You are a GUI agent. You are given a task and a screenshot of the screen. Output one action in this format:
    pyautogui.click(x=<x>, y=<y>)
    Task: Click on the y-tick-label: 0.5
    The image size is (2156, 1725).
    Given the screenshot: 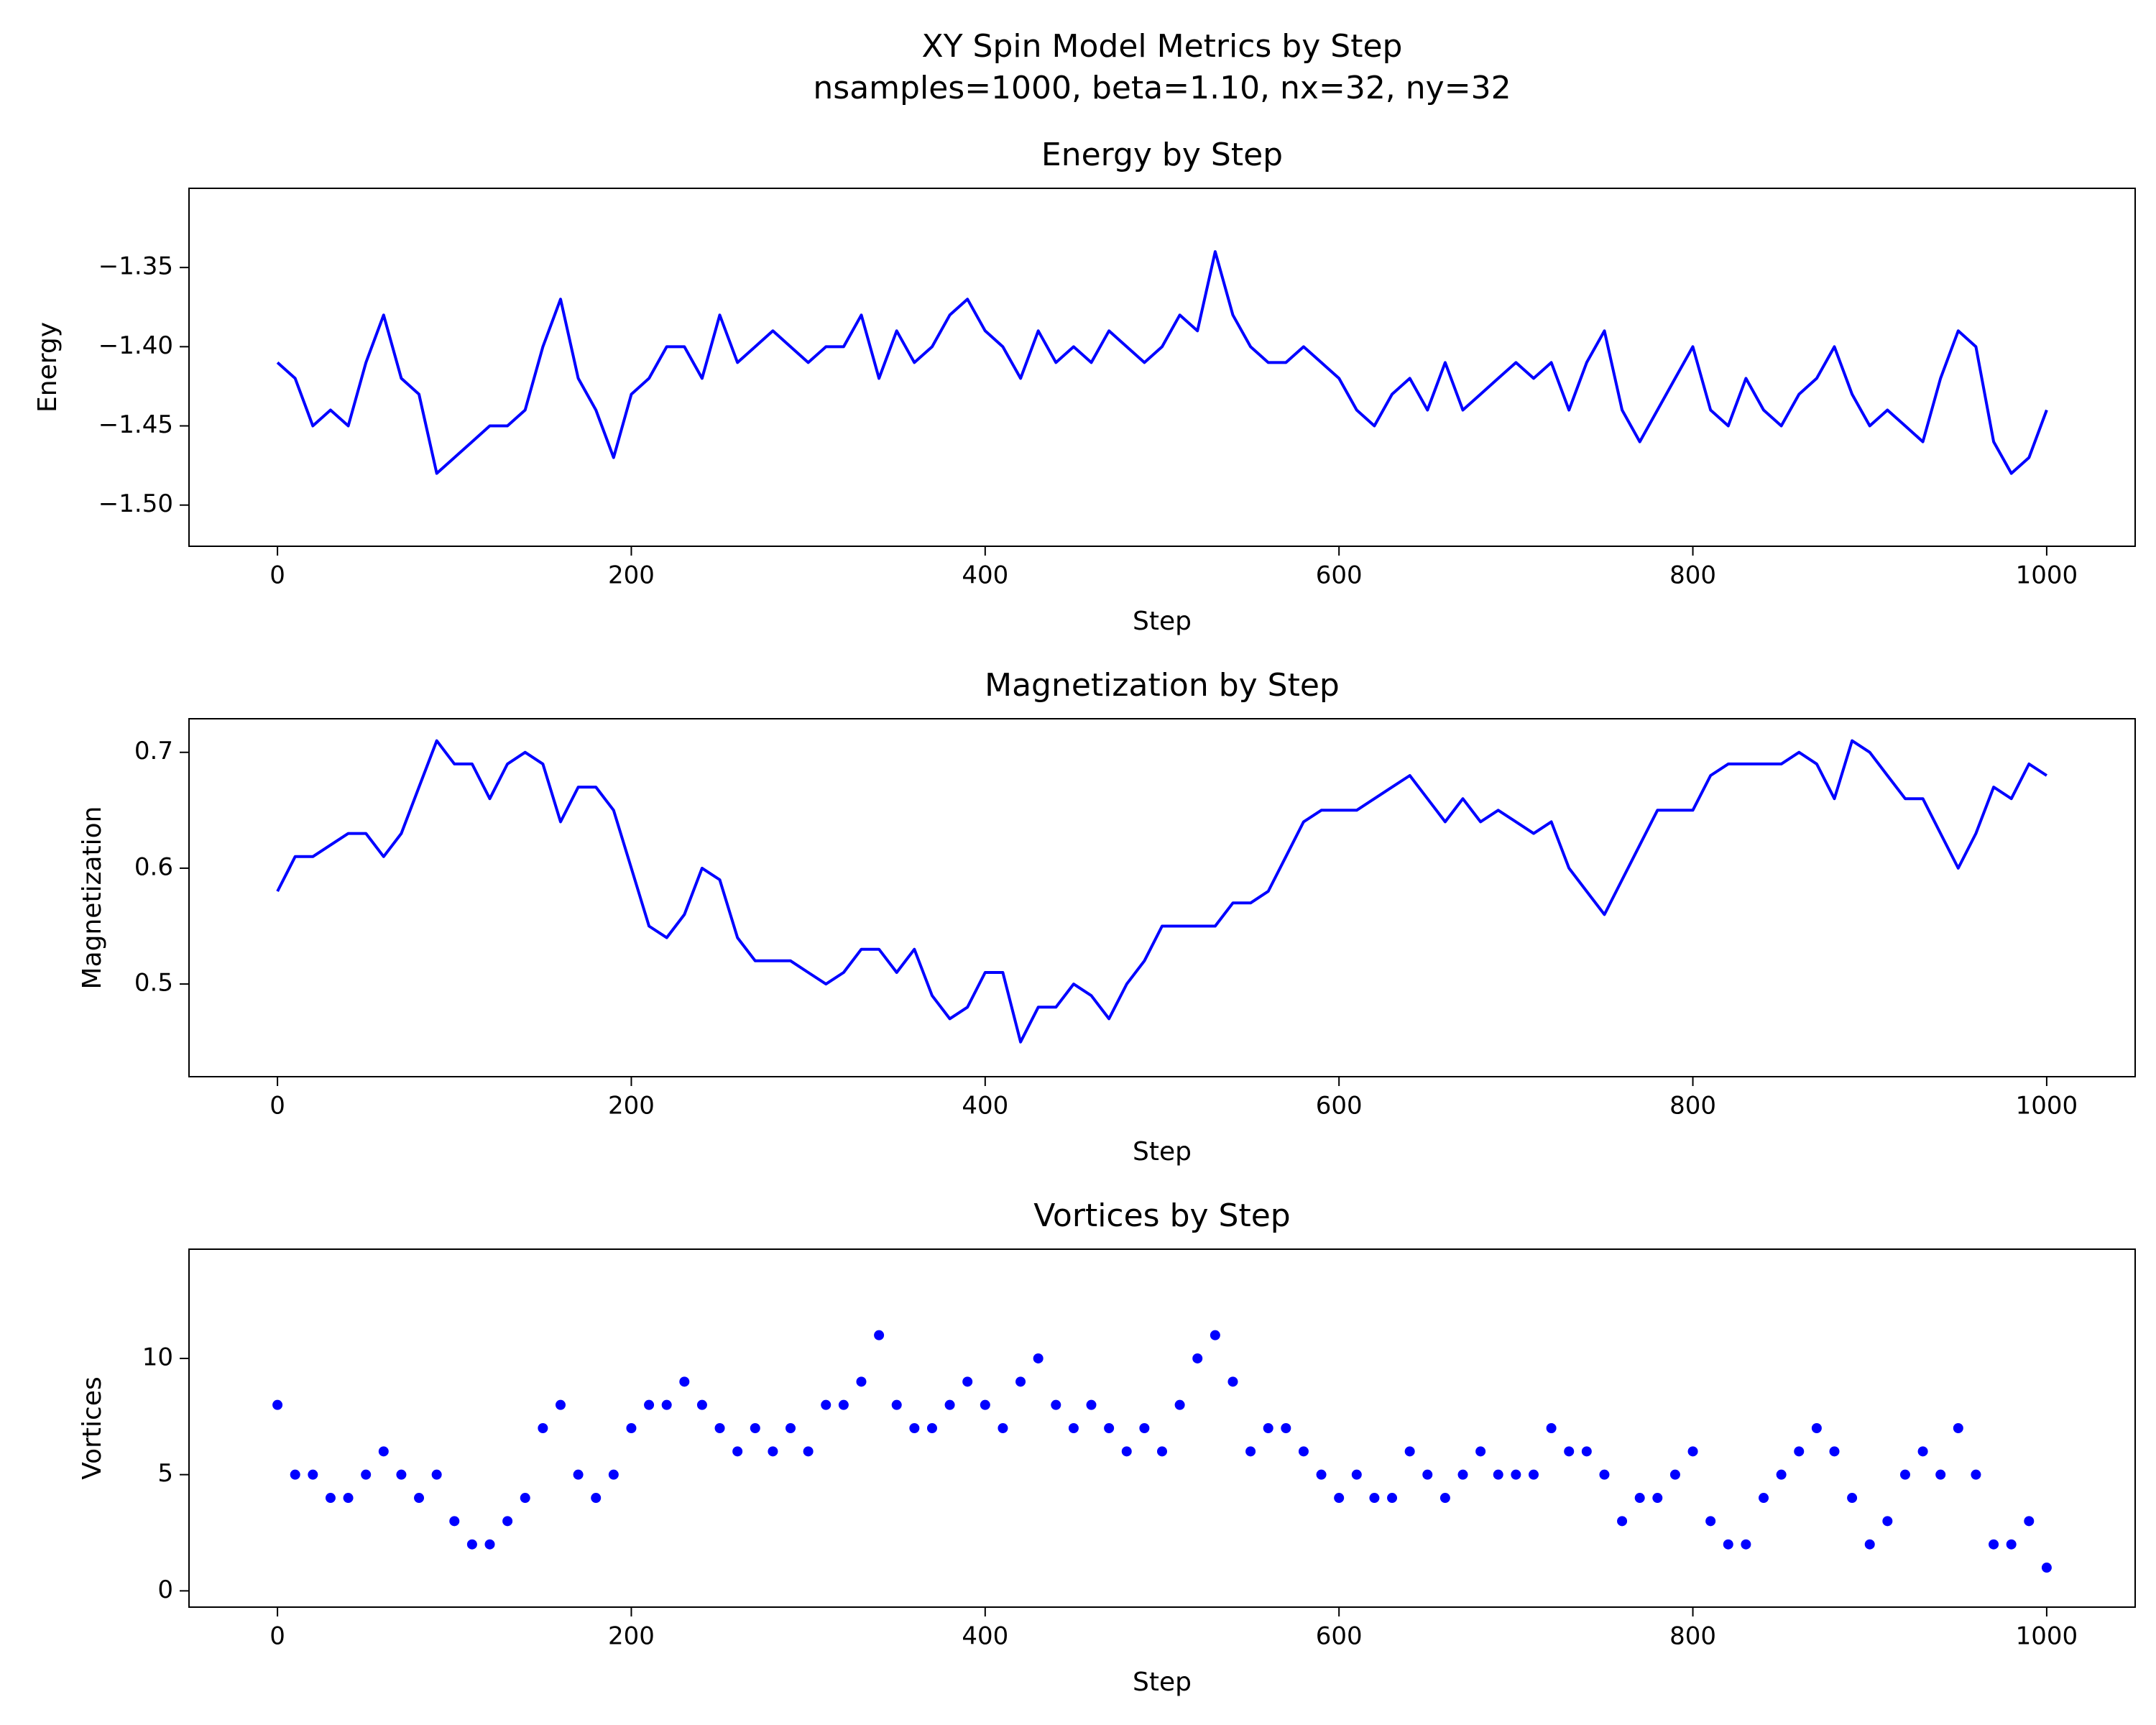 What is the action you would take?
    pyautogui.click(x=153, y=983)
    